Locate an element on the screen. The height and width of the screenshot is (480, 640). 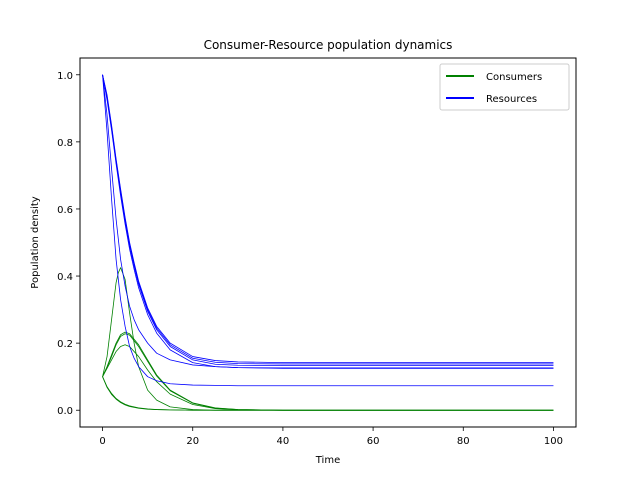
x-axis-ticks: 0 20 40 60 80 100 is located at coordinates (331, 437).